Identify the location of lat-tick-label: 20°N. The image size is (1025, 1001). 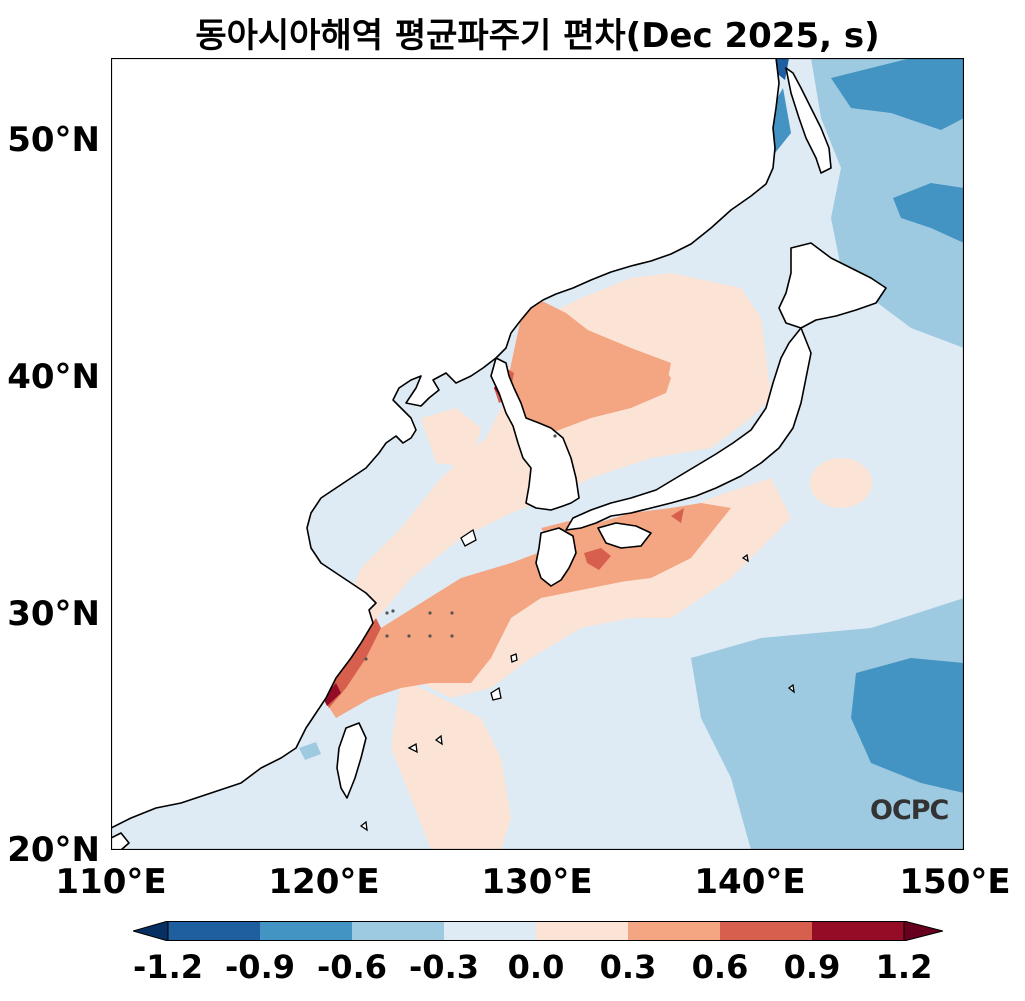
(53, 850).